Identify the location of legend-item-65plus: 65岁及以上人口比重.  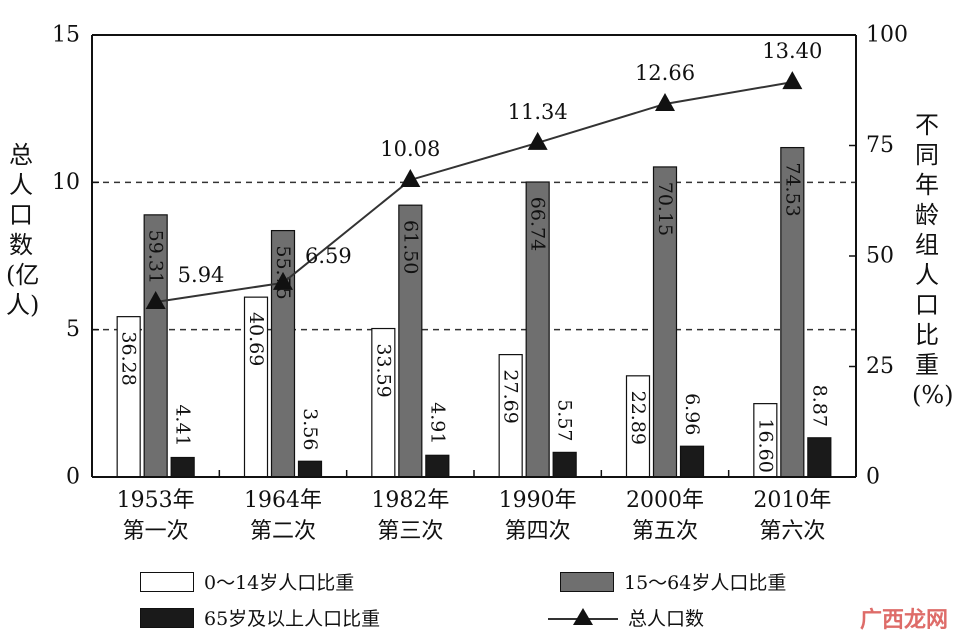
(260, 617).